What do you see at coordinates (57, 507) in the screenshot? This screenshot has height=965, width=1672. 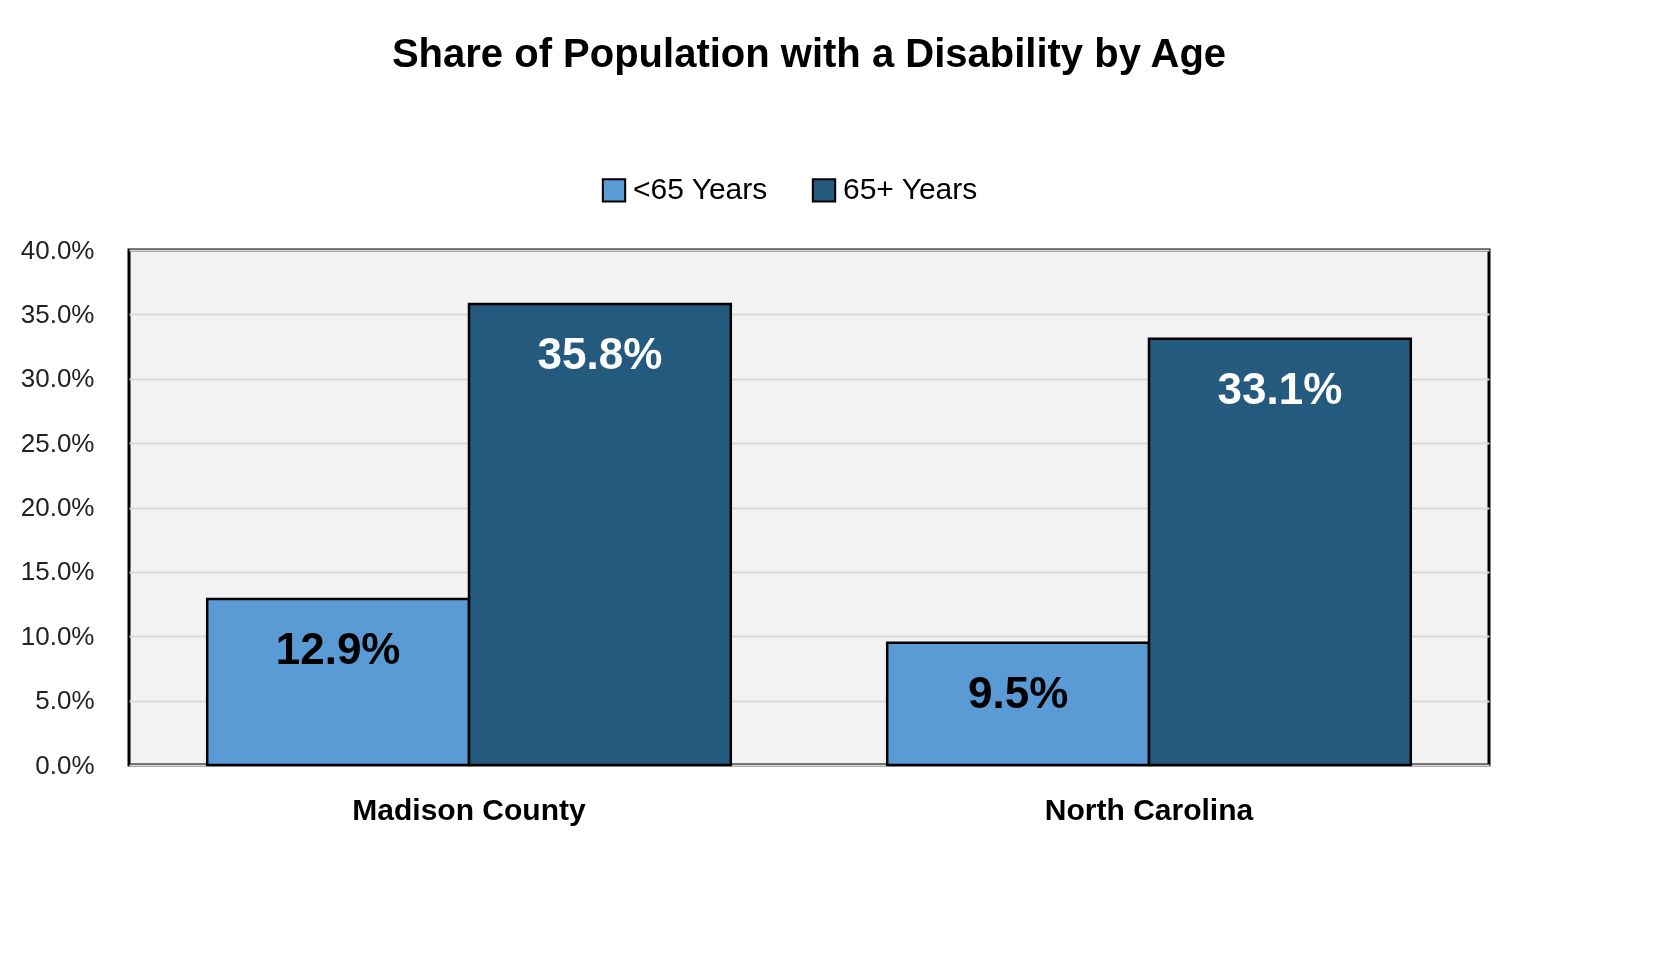 I see `y-tick-label: 20.0%` at bounding box center [57, 507].